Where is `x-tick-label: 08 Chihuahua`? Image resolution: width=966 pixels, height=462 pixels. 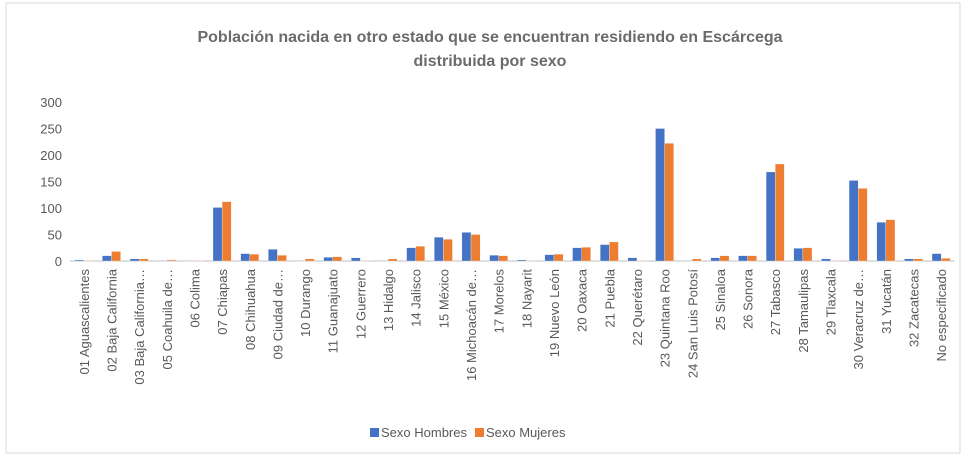
x-tick-label: 08 Chihuahua is located at coordinates (250, 309).